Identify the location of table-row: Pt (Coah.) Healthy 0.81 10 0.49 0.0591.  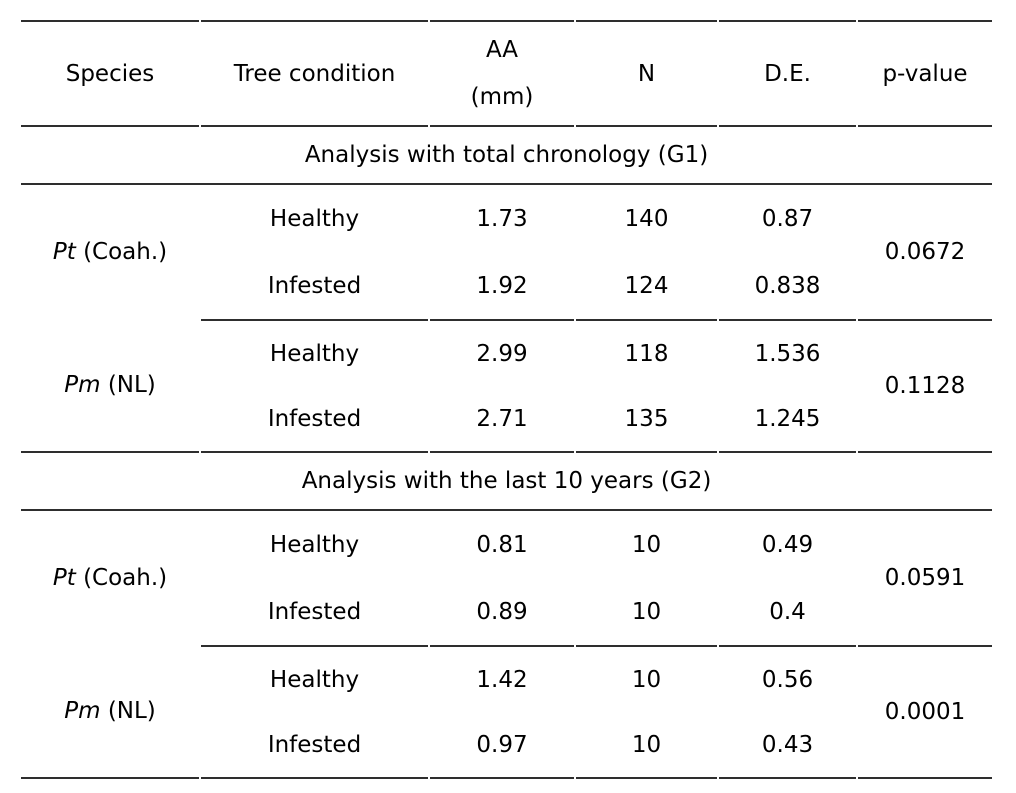
(506, 551).